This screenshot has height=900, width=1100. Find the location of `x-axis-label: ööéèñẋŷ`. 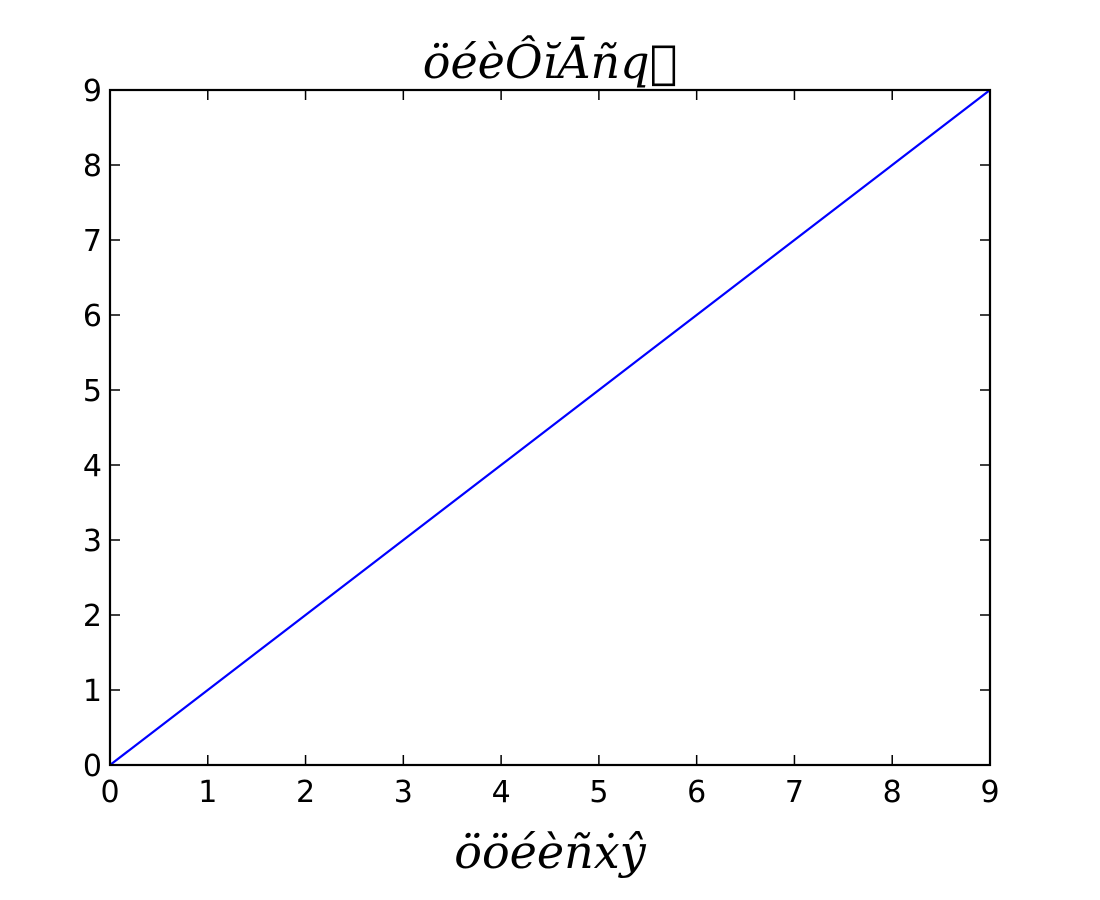

x-axis-label: ööéèñẋŷ is located at coordinates (550, 852).